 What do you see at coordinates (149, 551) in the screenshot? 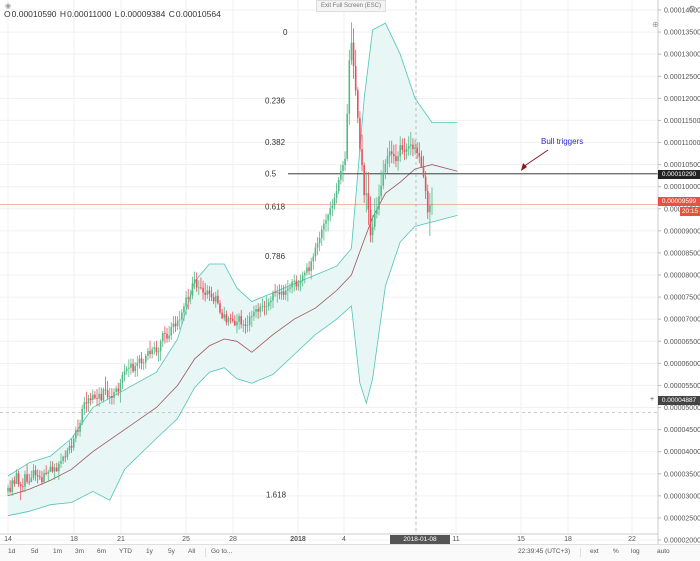
I see `range-1y-button: 1y` at bounding box center [149, 551].